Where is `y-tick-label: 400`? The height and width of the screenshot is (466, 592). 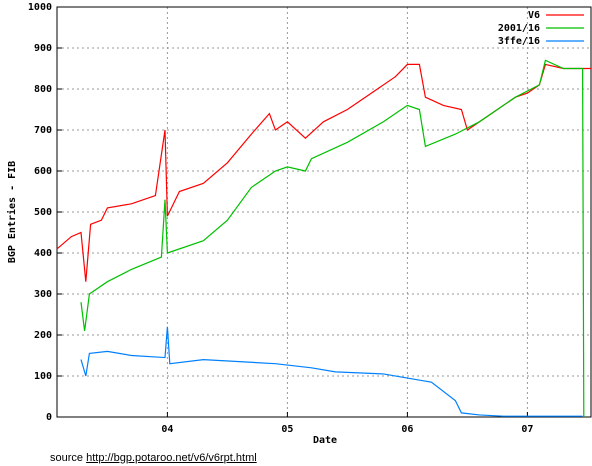
y-tick-label: 400 is located at coordinates (43, 253).